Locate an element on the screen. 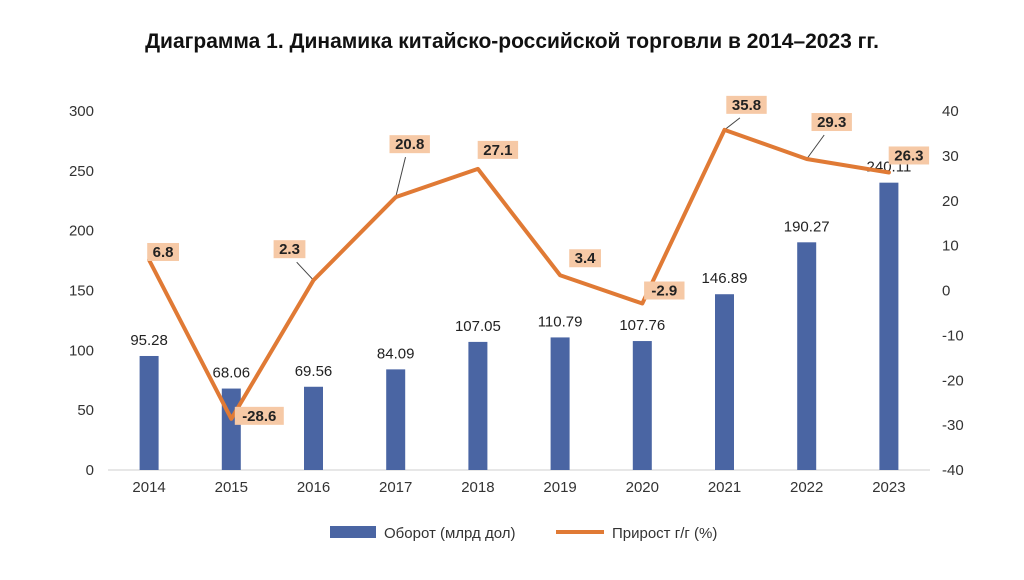  y-left-tick-label: 0 is located at coordinates (90, 470).